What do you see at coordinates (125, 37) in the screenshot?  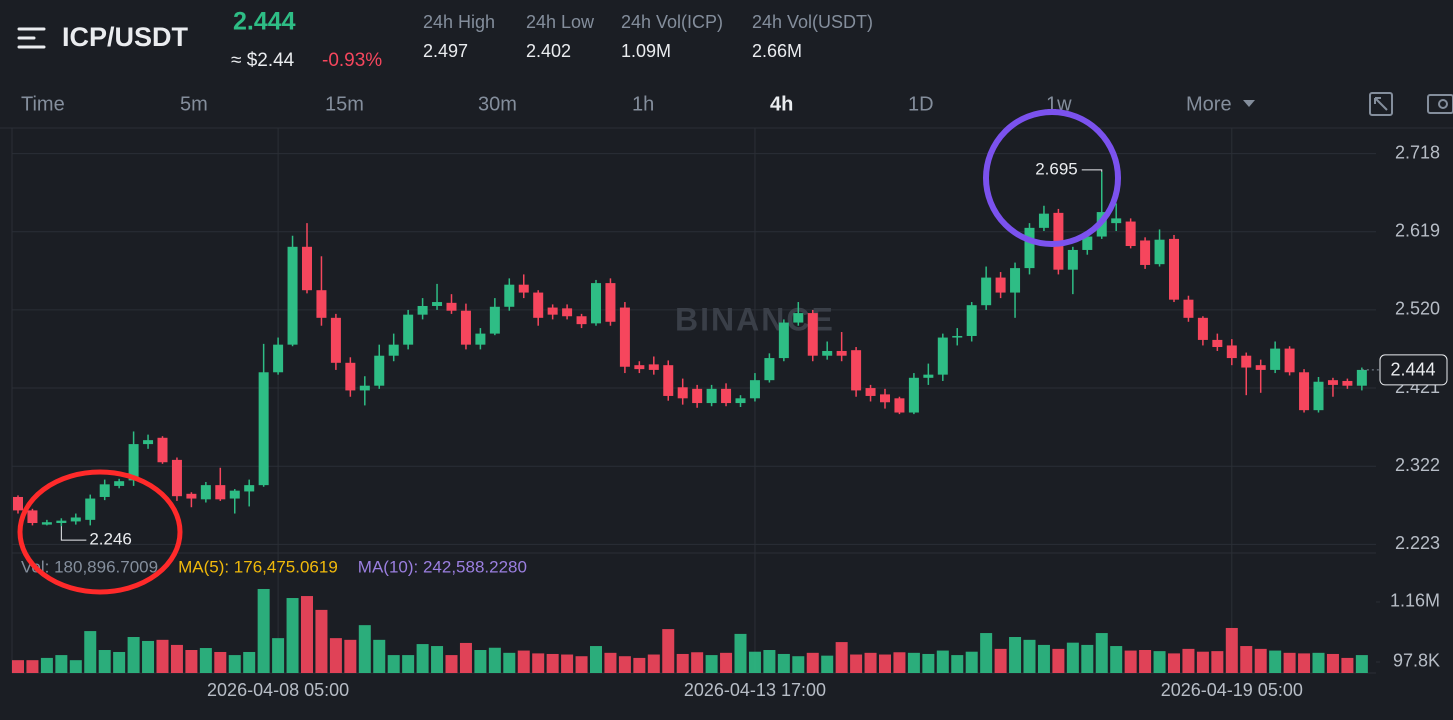 I see `pair: ICP/USDT` at bounding box center [125, 37].